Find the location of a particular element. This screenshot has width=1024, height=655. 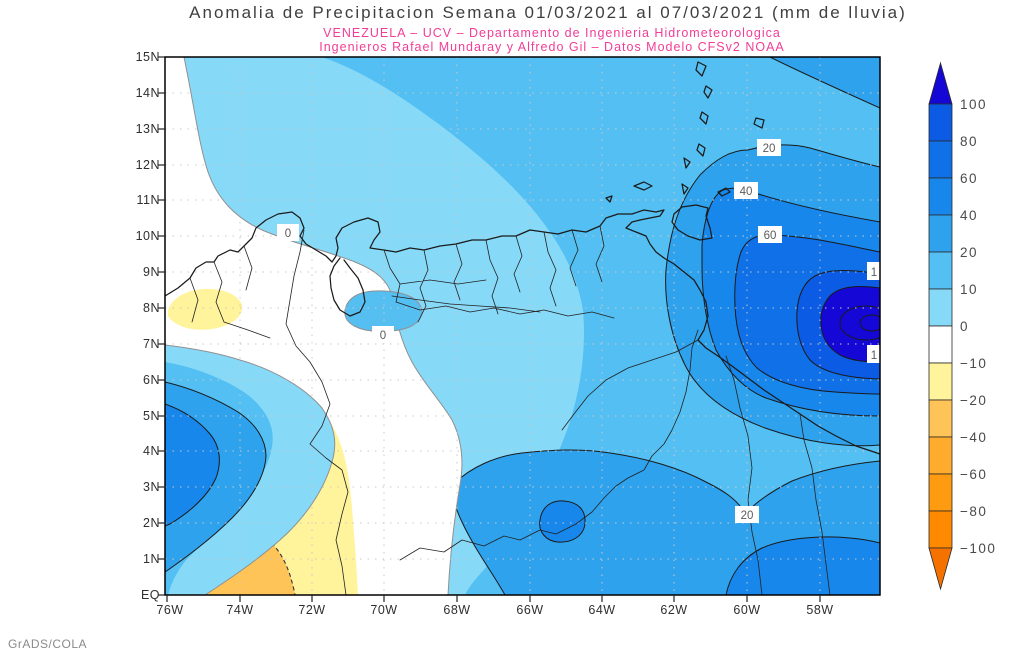

lake-maracaibo is located at coordinates (347, 287).